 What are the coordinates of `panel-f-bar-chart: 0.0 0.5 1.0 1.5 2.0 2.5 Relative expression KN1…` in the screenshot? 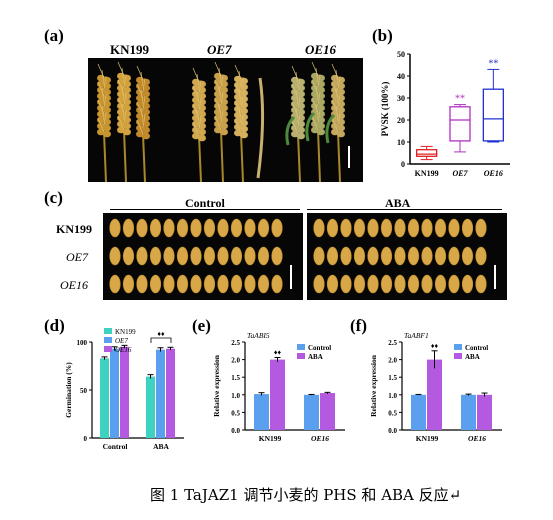 It's located at (435, 387).